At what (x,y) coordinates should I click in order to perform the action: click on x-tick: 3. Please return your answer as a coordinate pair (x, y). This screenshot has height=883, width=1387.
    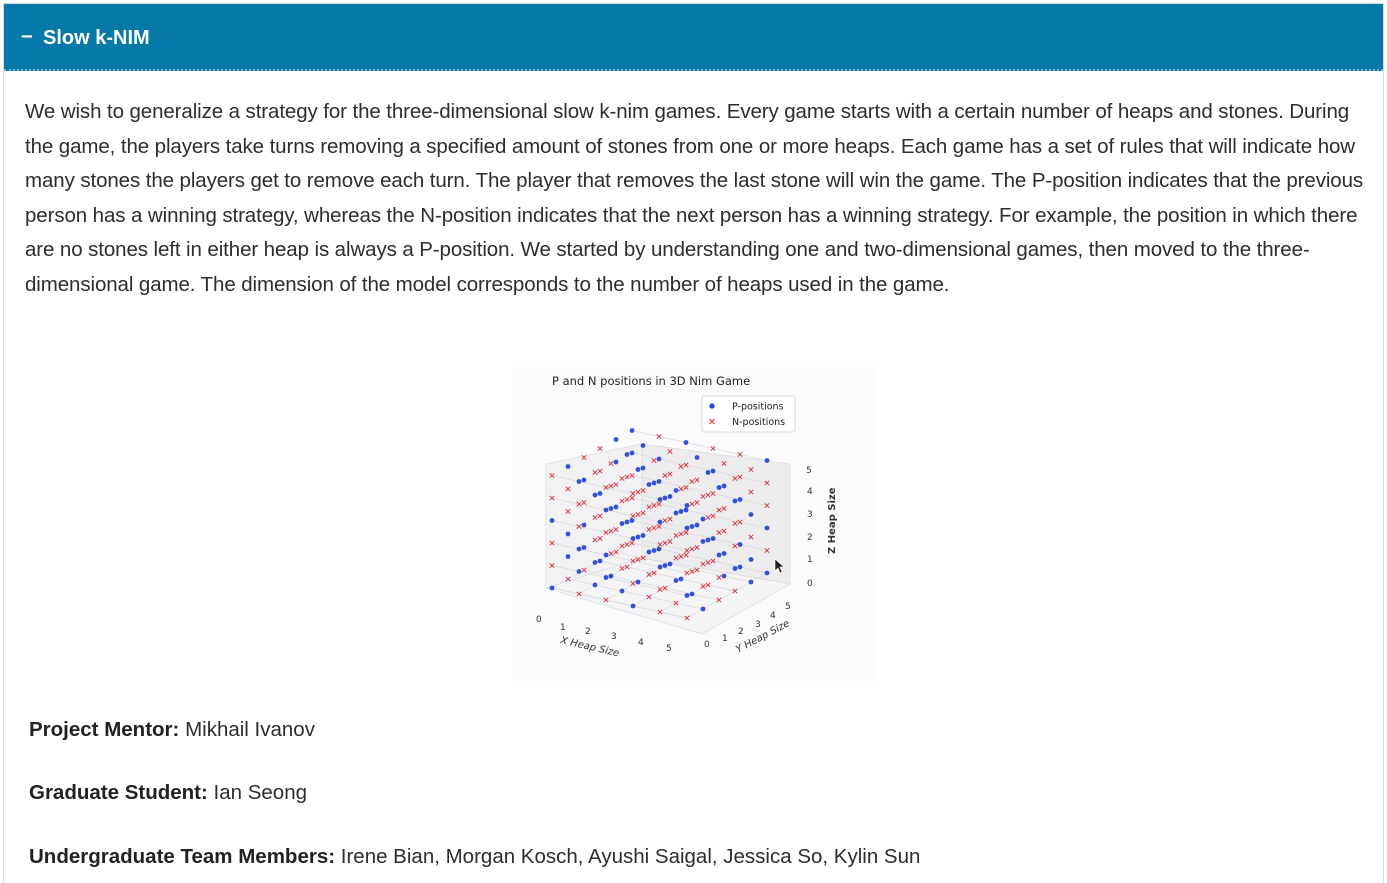
    Looking at the image, I should click on (614, 637).